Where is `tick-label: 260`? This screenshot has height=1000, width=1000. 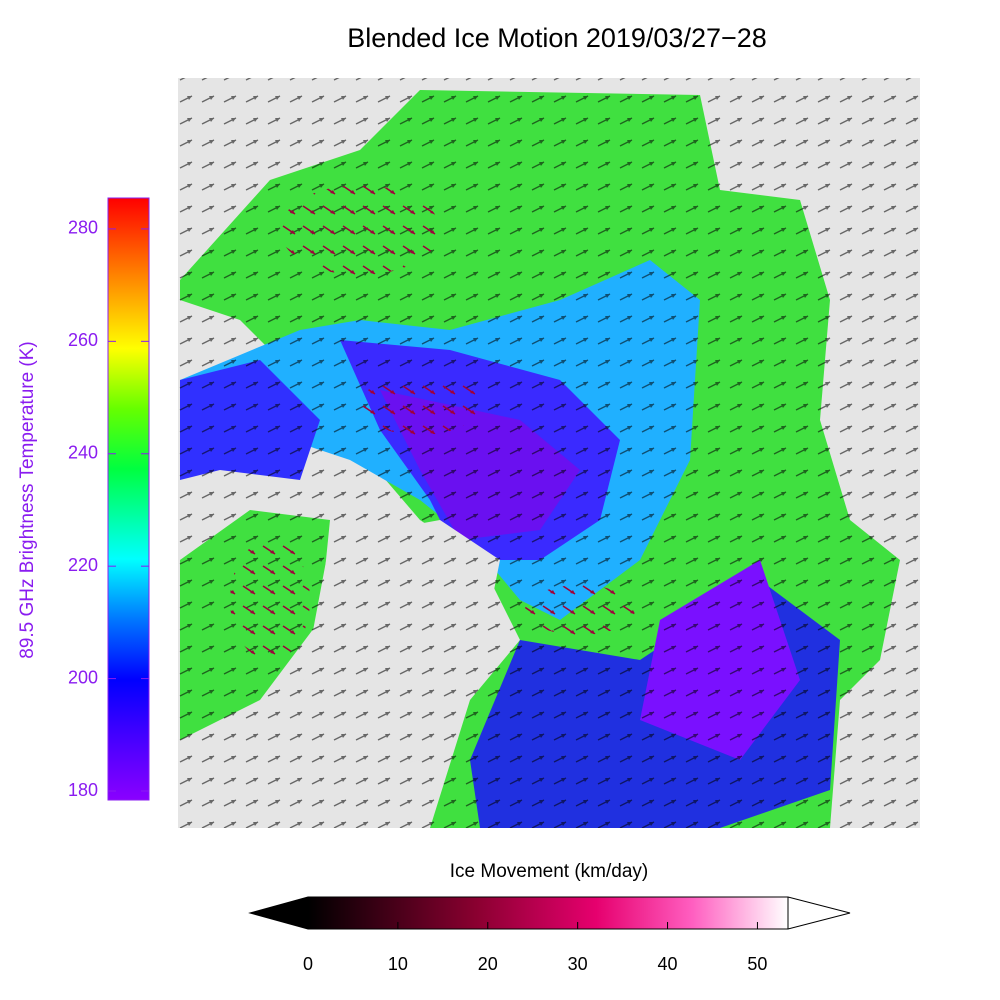 tick-label: 260 is located at coordinates (83, 340).